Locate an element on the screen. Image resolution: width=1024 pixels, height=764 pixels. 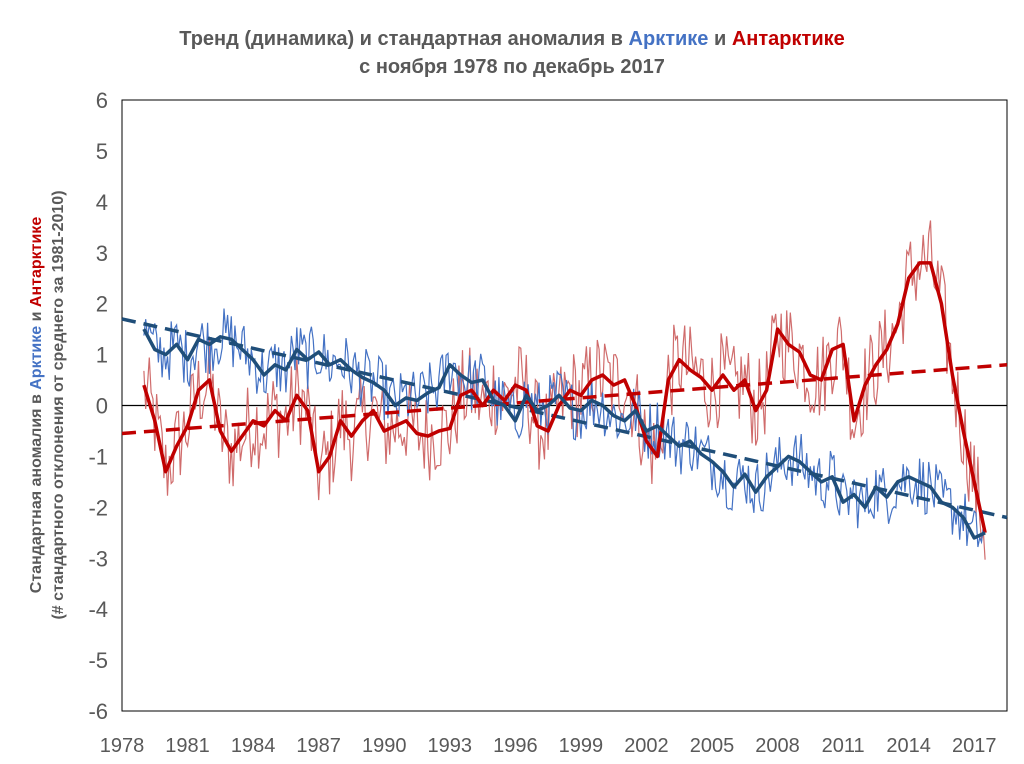
chart-title-antarctic: Антарктике is located at coordinates (788, 39).